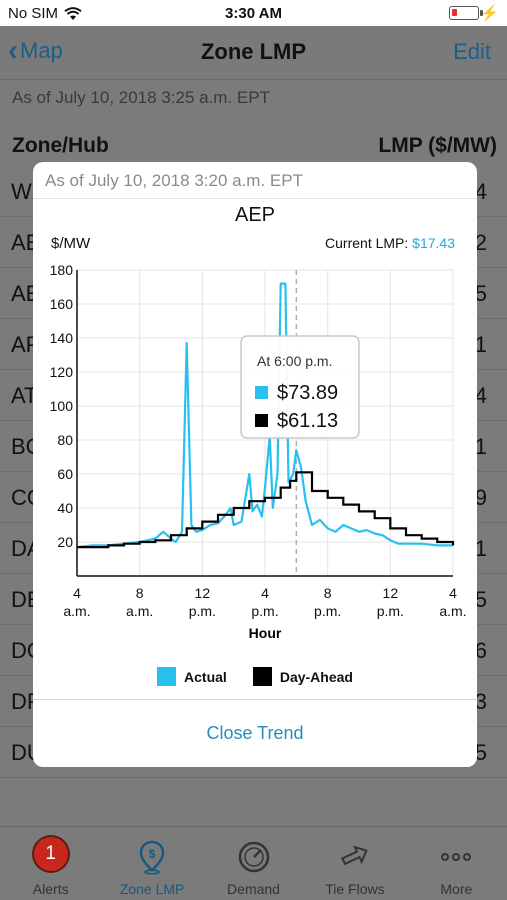 The width and height of the screenshot is (507, 900). Describe the element at coordinates (62, 338) in the screenshot. I see `y-tick-label: 140` at that location.